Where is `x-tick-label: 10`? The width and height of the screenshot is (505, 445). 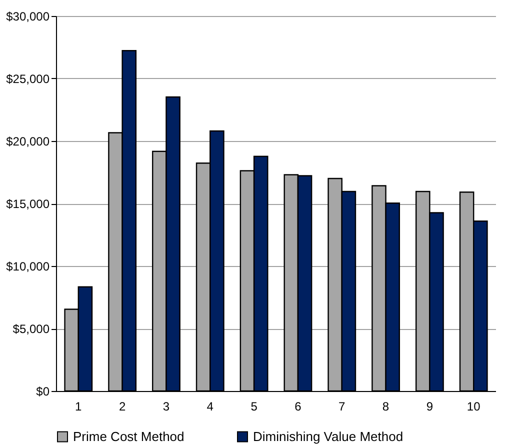 x-tick-label: 10 is located at coordinates (473, 407).